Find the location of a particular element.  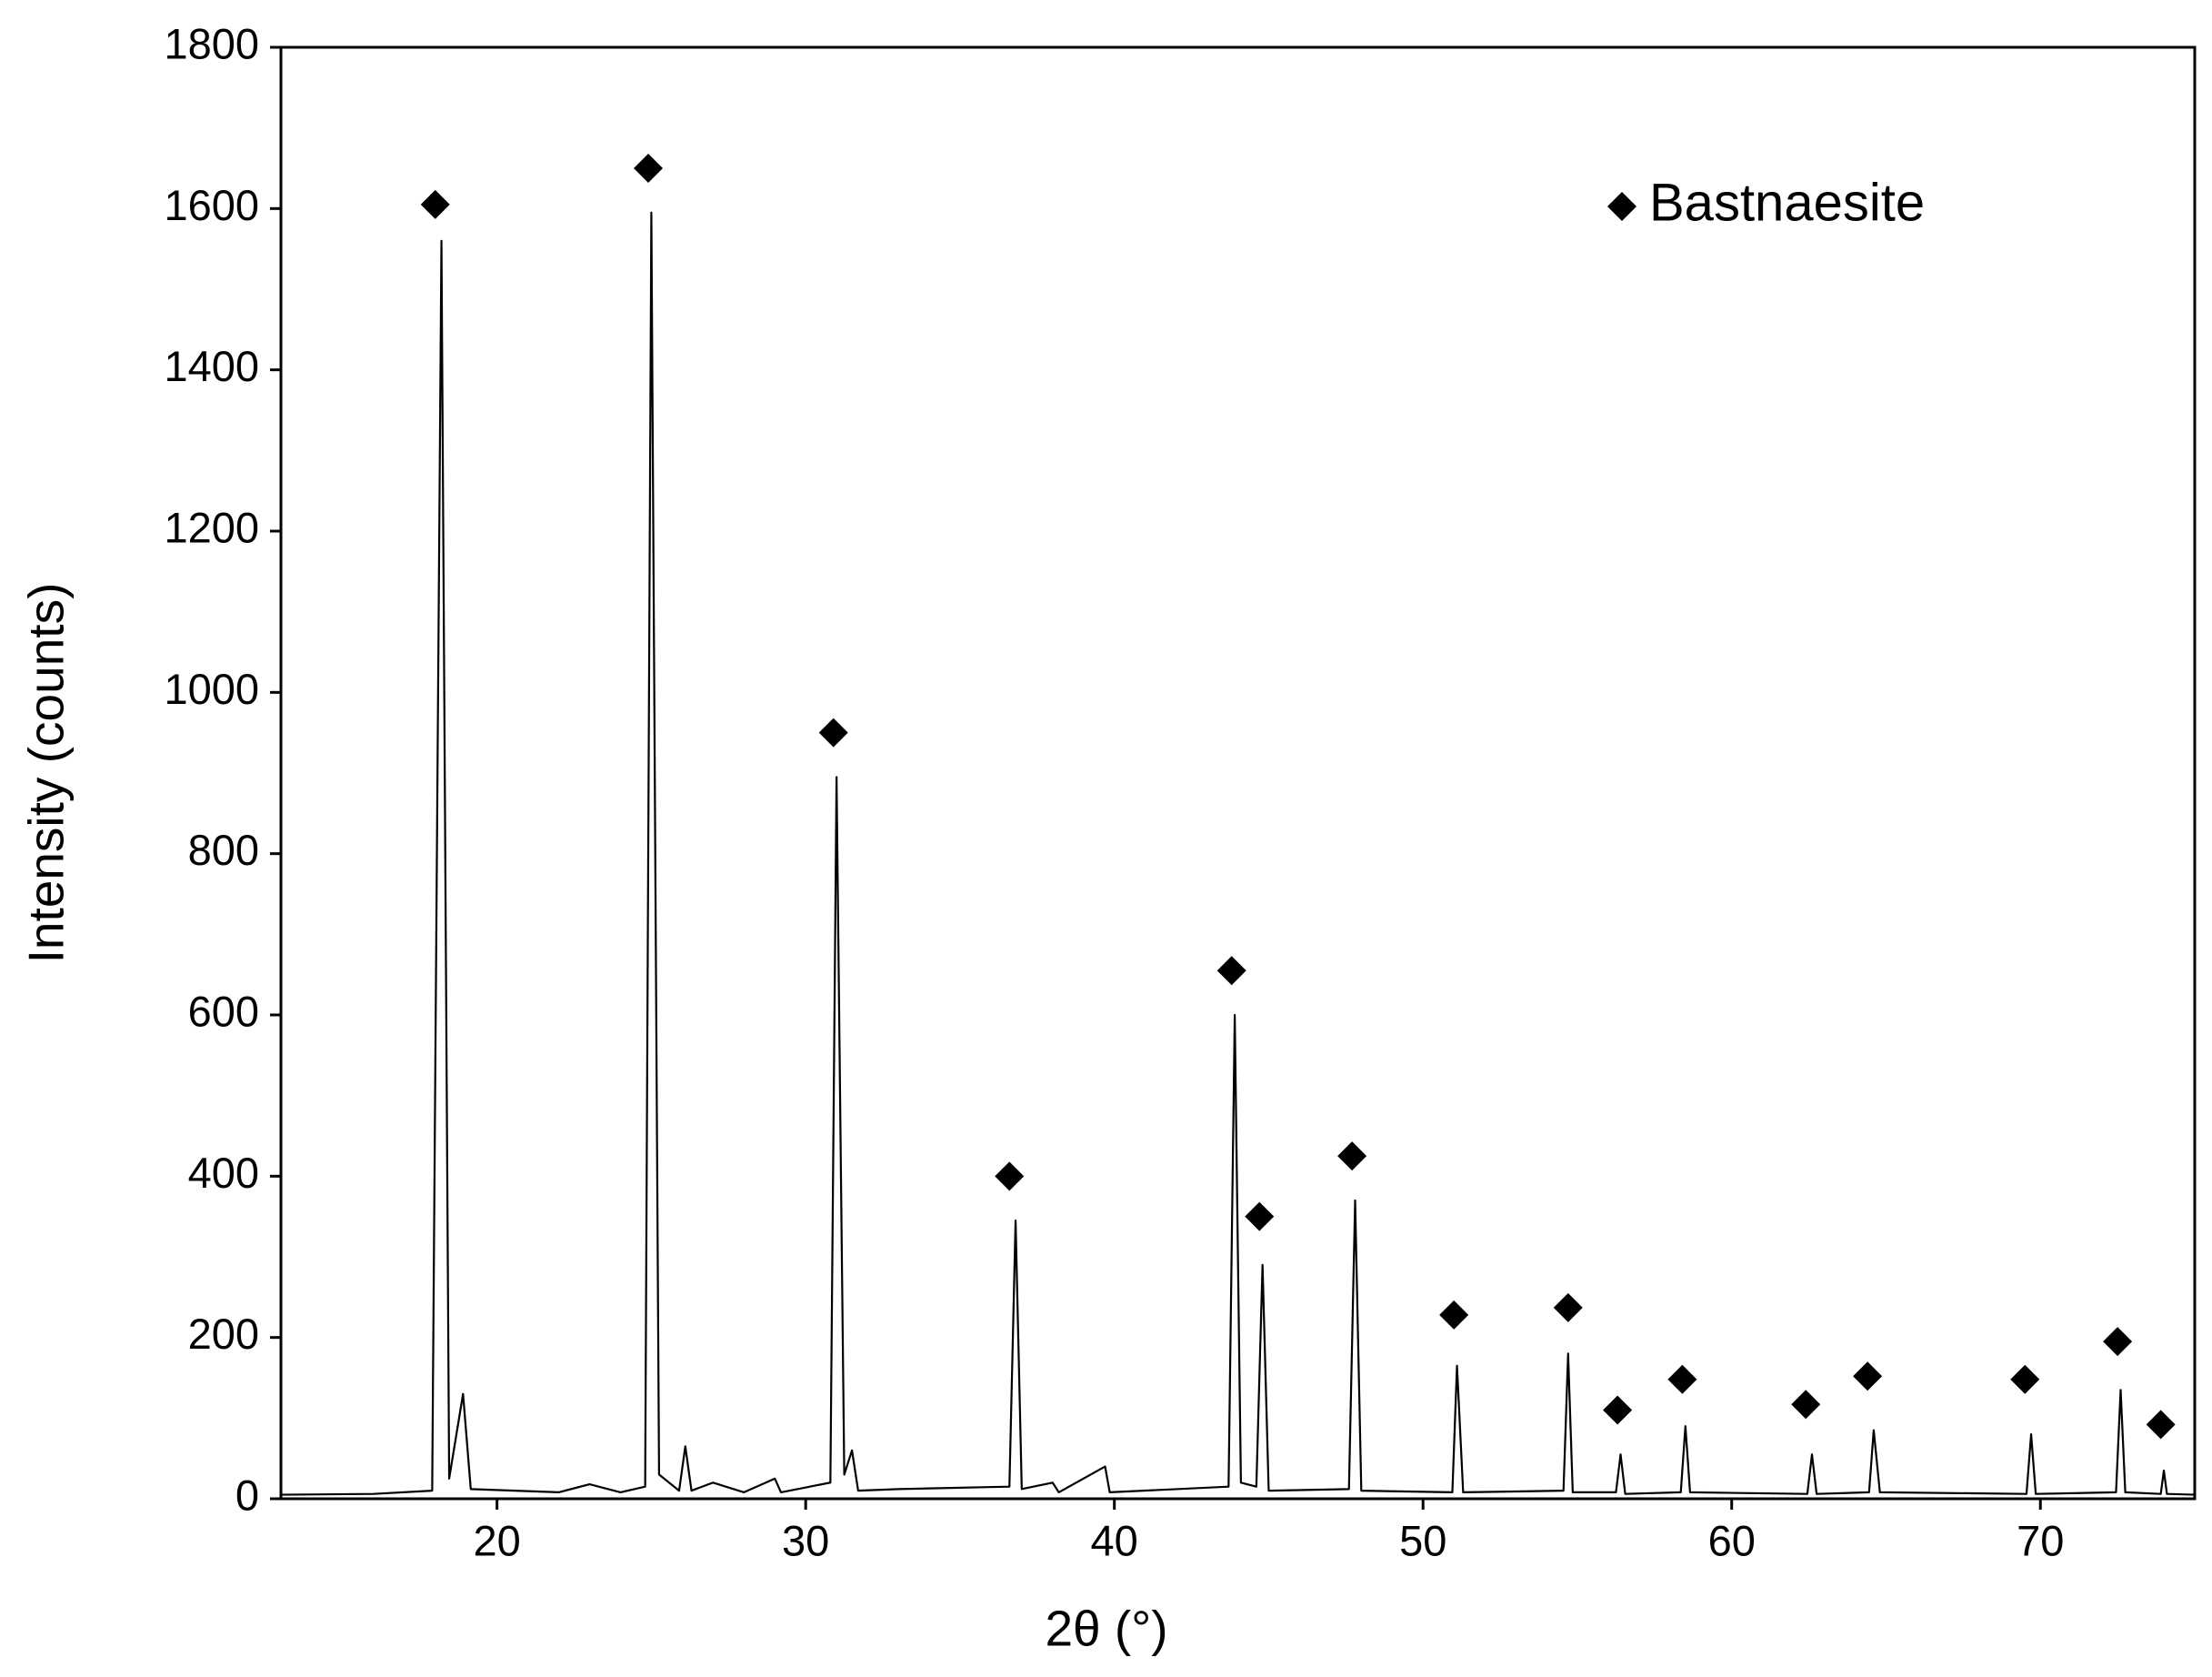

y-tick-label: 600 is located at coordinates (223, 1011).